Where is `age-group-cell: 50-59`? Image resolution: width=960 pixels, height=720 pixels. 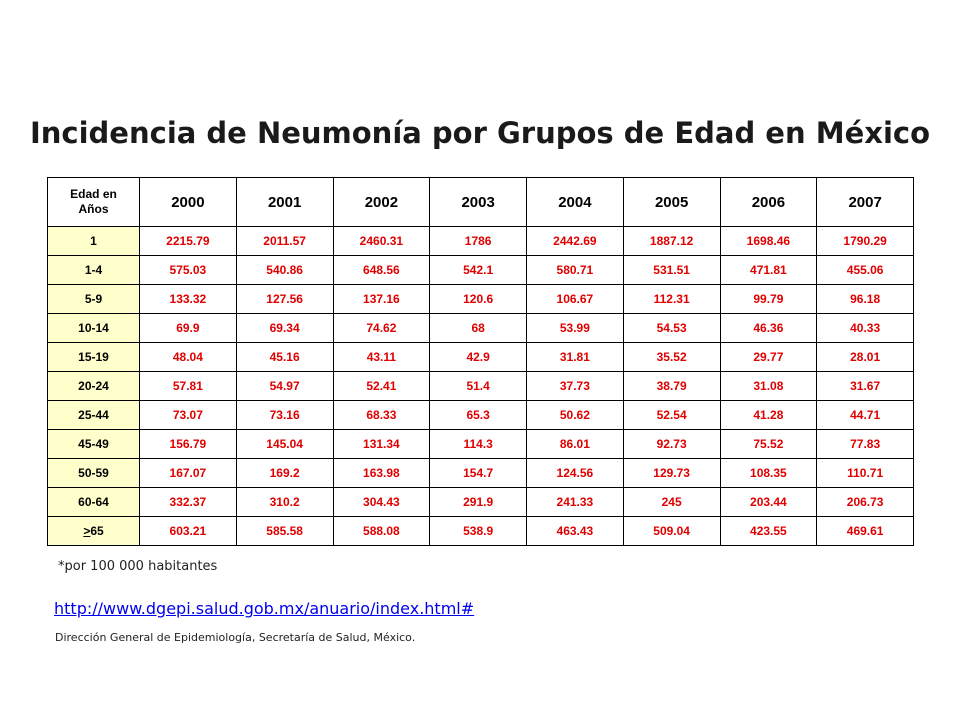
age-group-cell: 50-59 is located at coordinates (93, 473).